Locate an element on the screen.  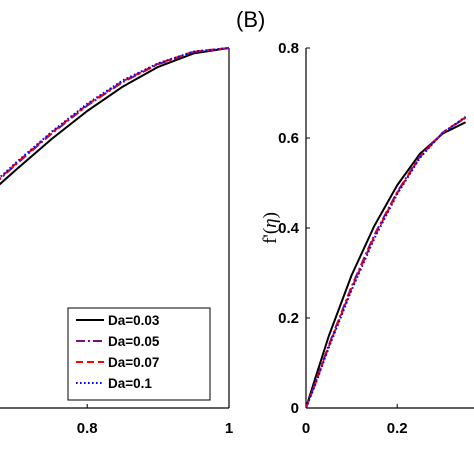
y-tick-label: 0.4 is located at coordinates (289, 228).